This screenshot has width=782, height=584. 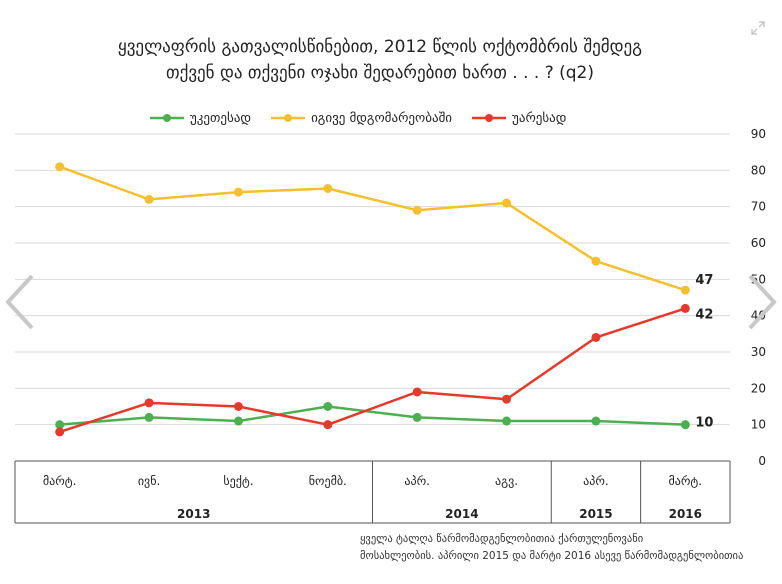 I want to click on legend-item-worse: უარესად, so click(x=519, y=118).